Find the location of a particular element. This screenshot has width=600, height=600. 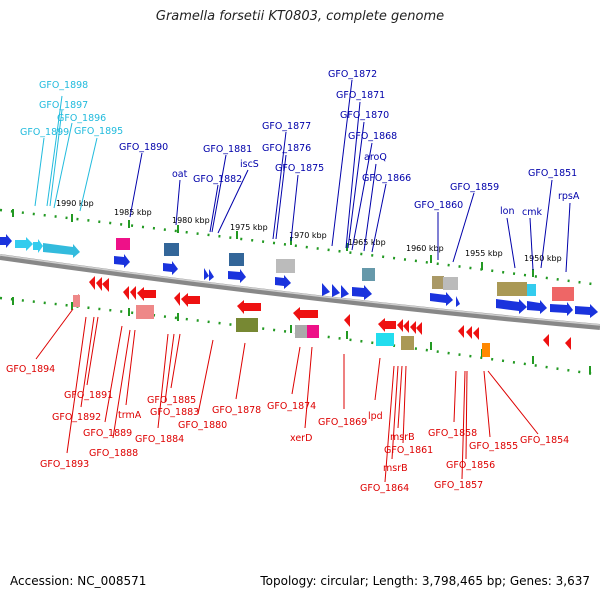

gene-label: cmk is located at coordinates (532, 212).